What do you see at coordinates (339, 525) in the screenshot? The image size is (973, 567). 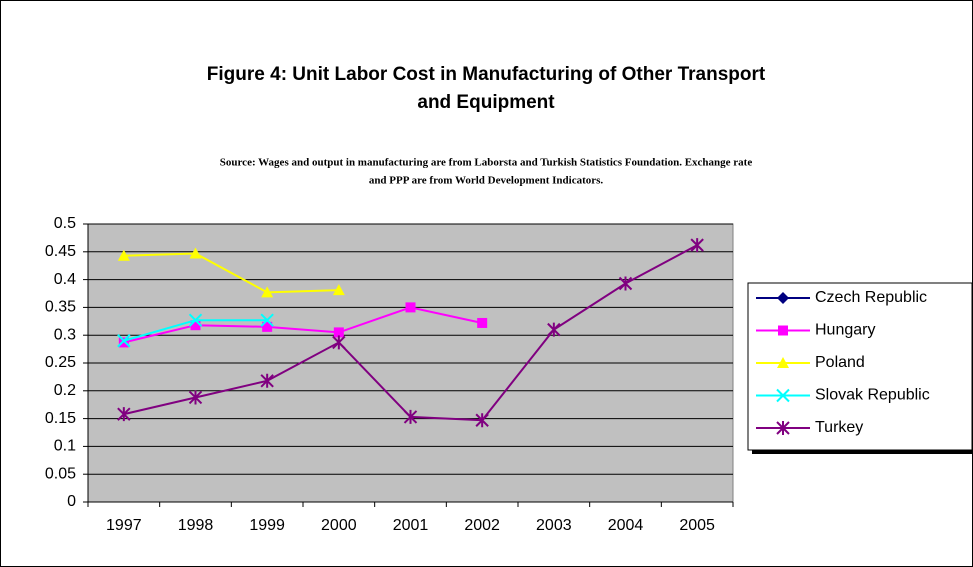 I see `x-tick-label: 2000` at bounding box center [339, 525].